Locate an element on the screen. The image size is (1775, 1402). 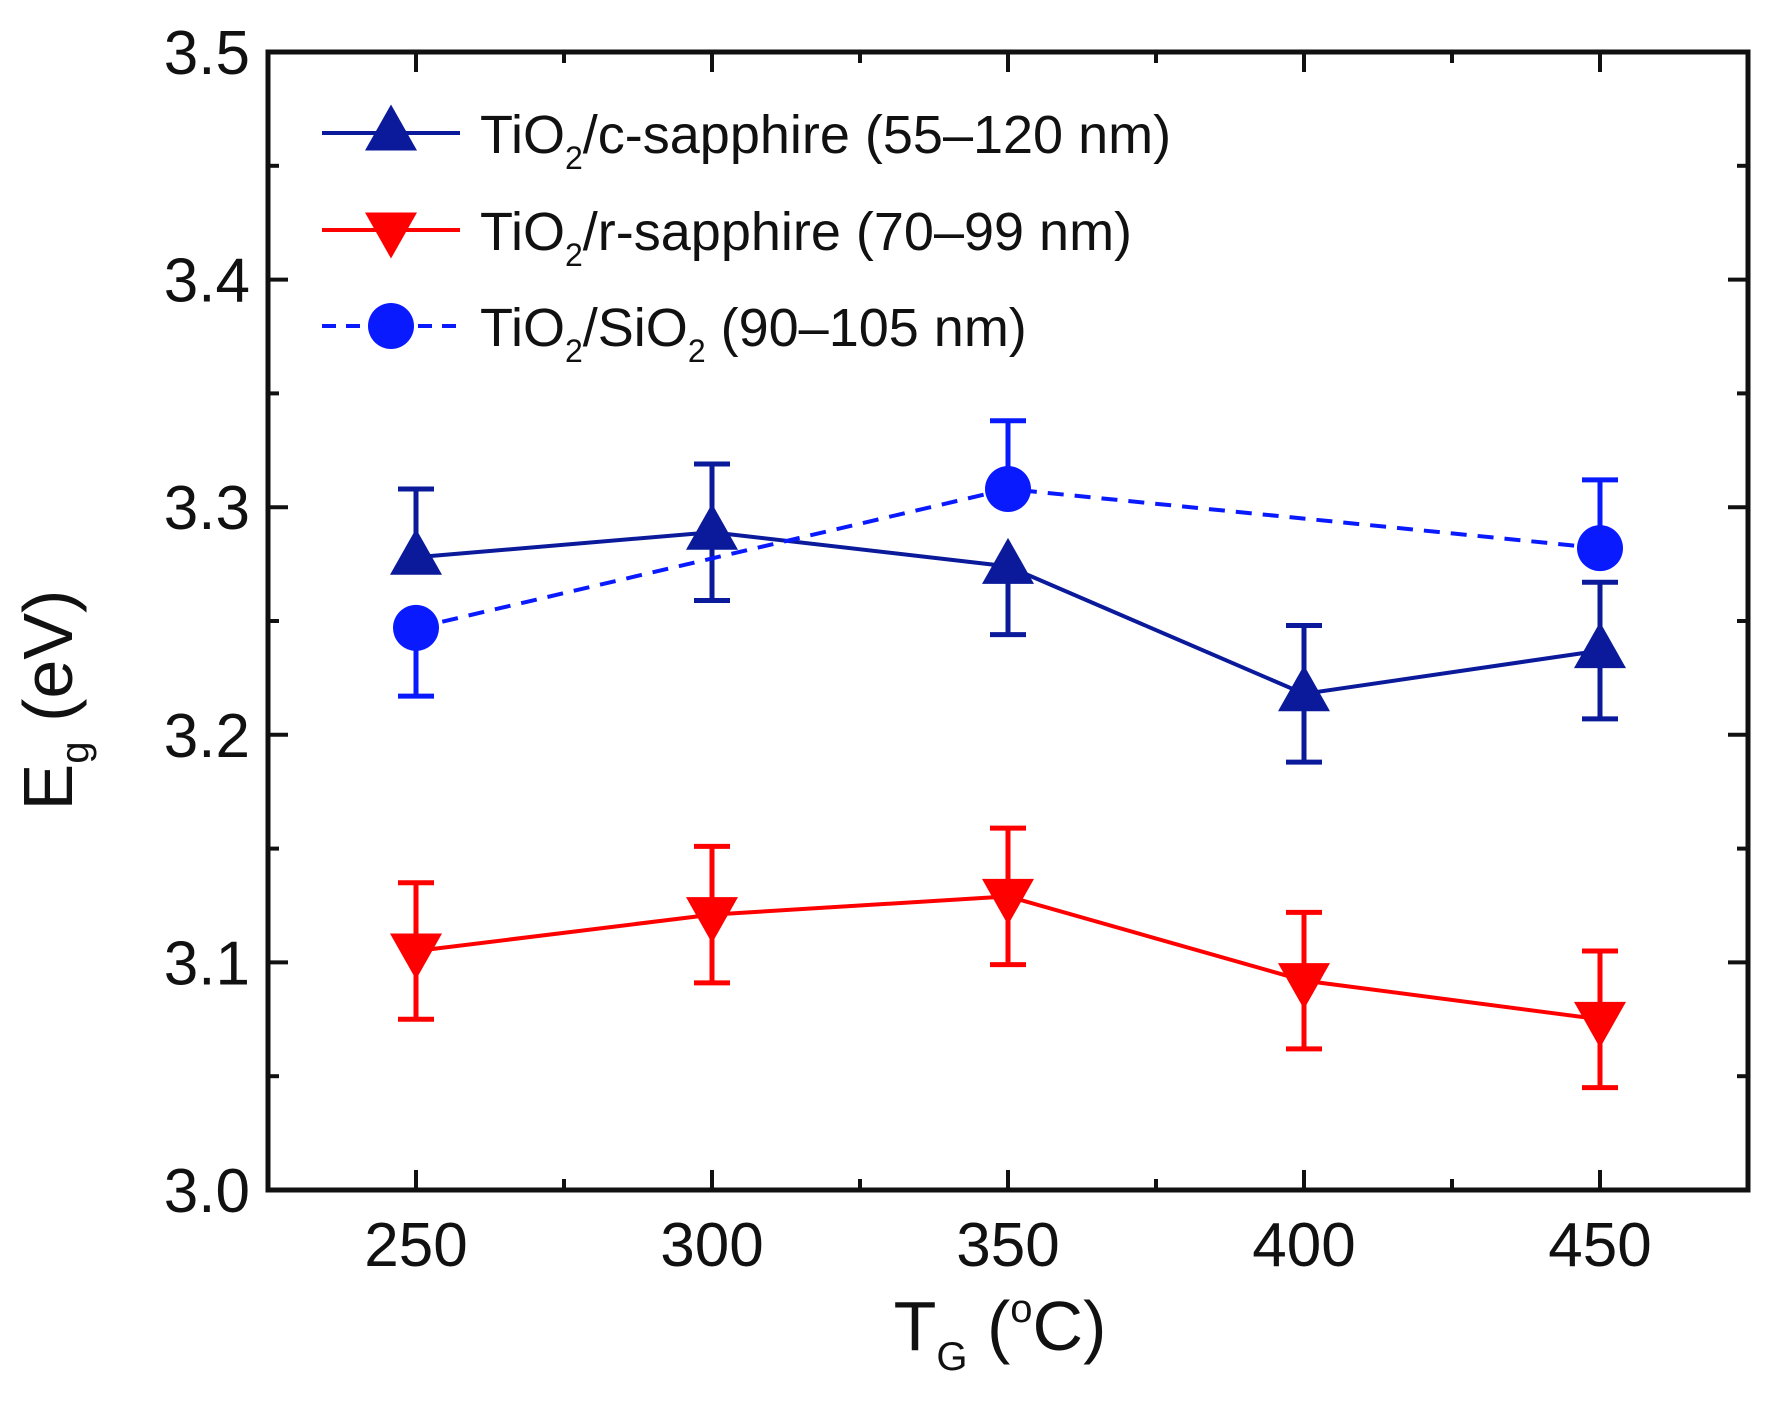
y-tick-label: 3.0 is located at coordinates (207, 1191).